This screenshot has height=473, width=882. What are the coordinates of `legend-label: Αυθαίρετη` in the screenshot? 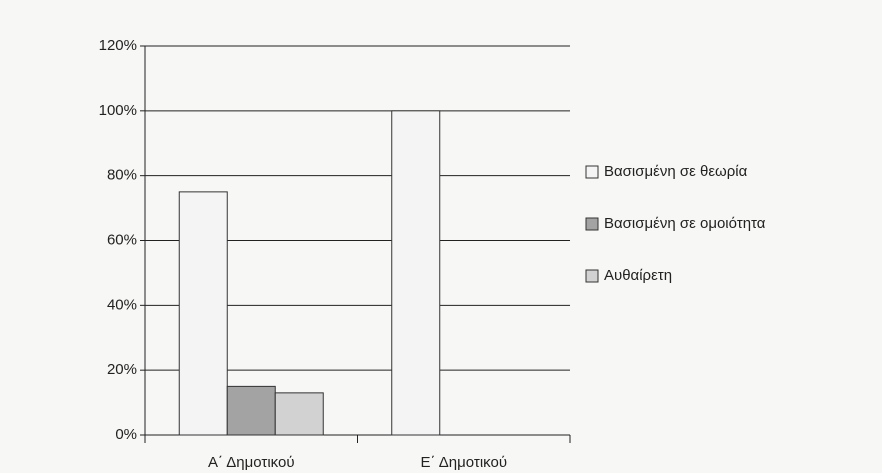 It's located at (638, 275).